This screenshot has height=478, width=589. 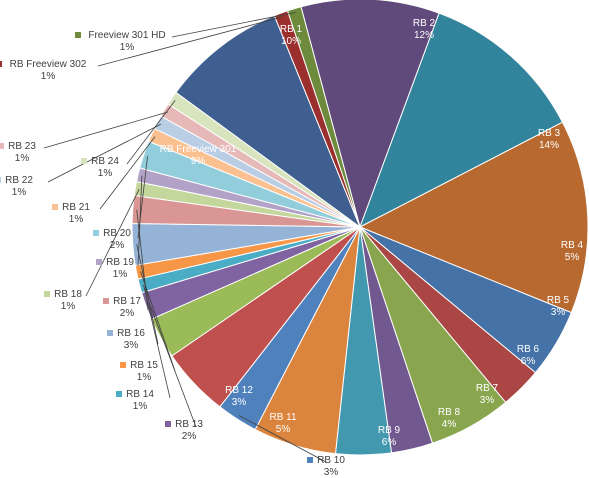 I want to click on slice-value-rb-1: 10%, so click(x=291, y=41).